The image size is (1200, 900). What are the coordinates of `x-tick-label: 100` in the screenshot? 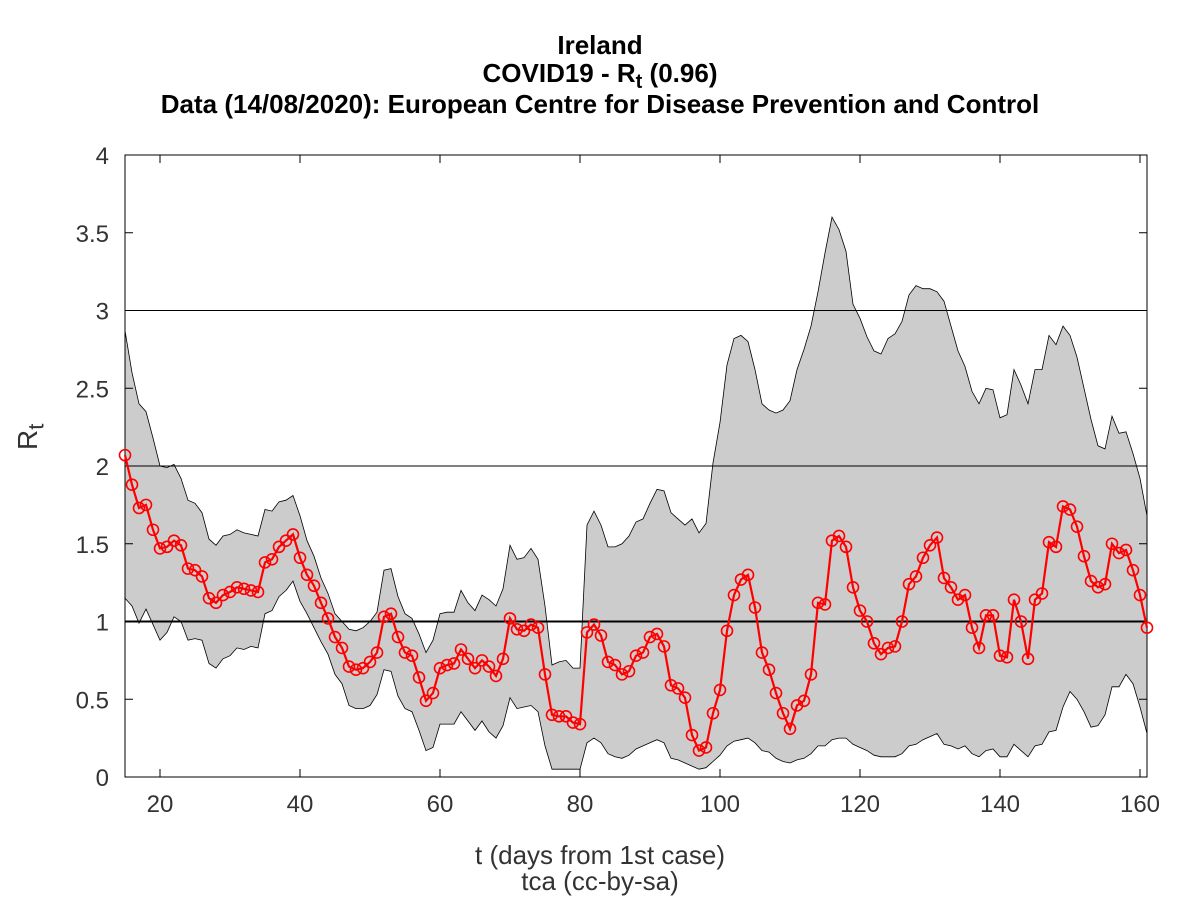 It's located at (720, 804).